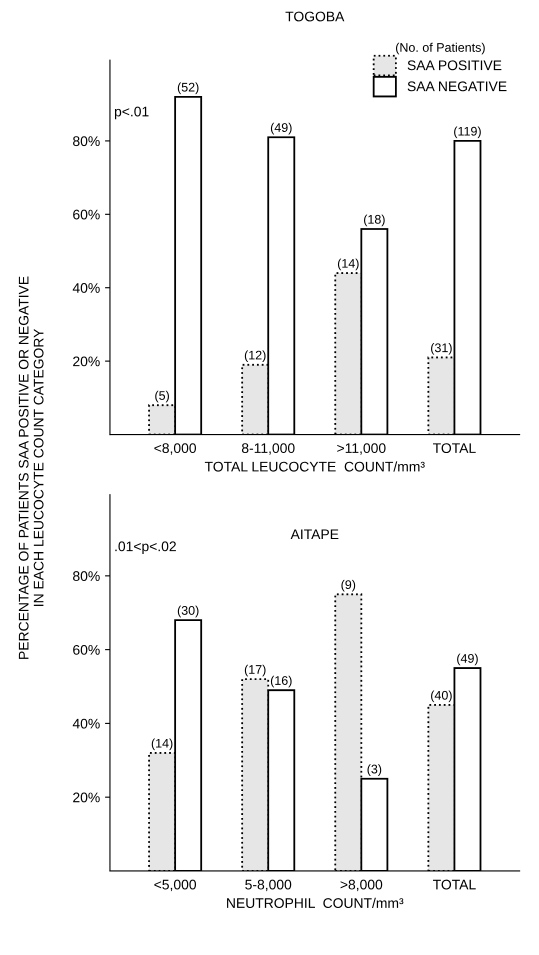 The width and height of the screenshot is (539, 955). I want to click on annotation: (17), so click(255, 670).